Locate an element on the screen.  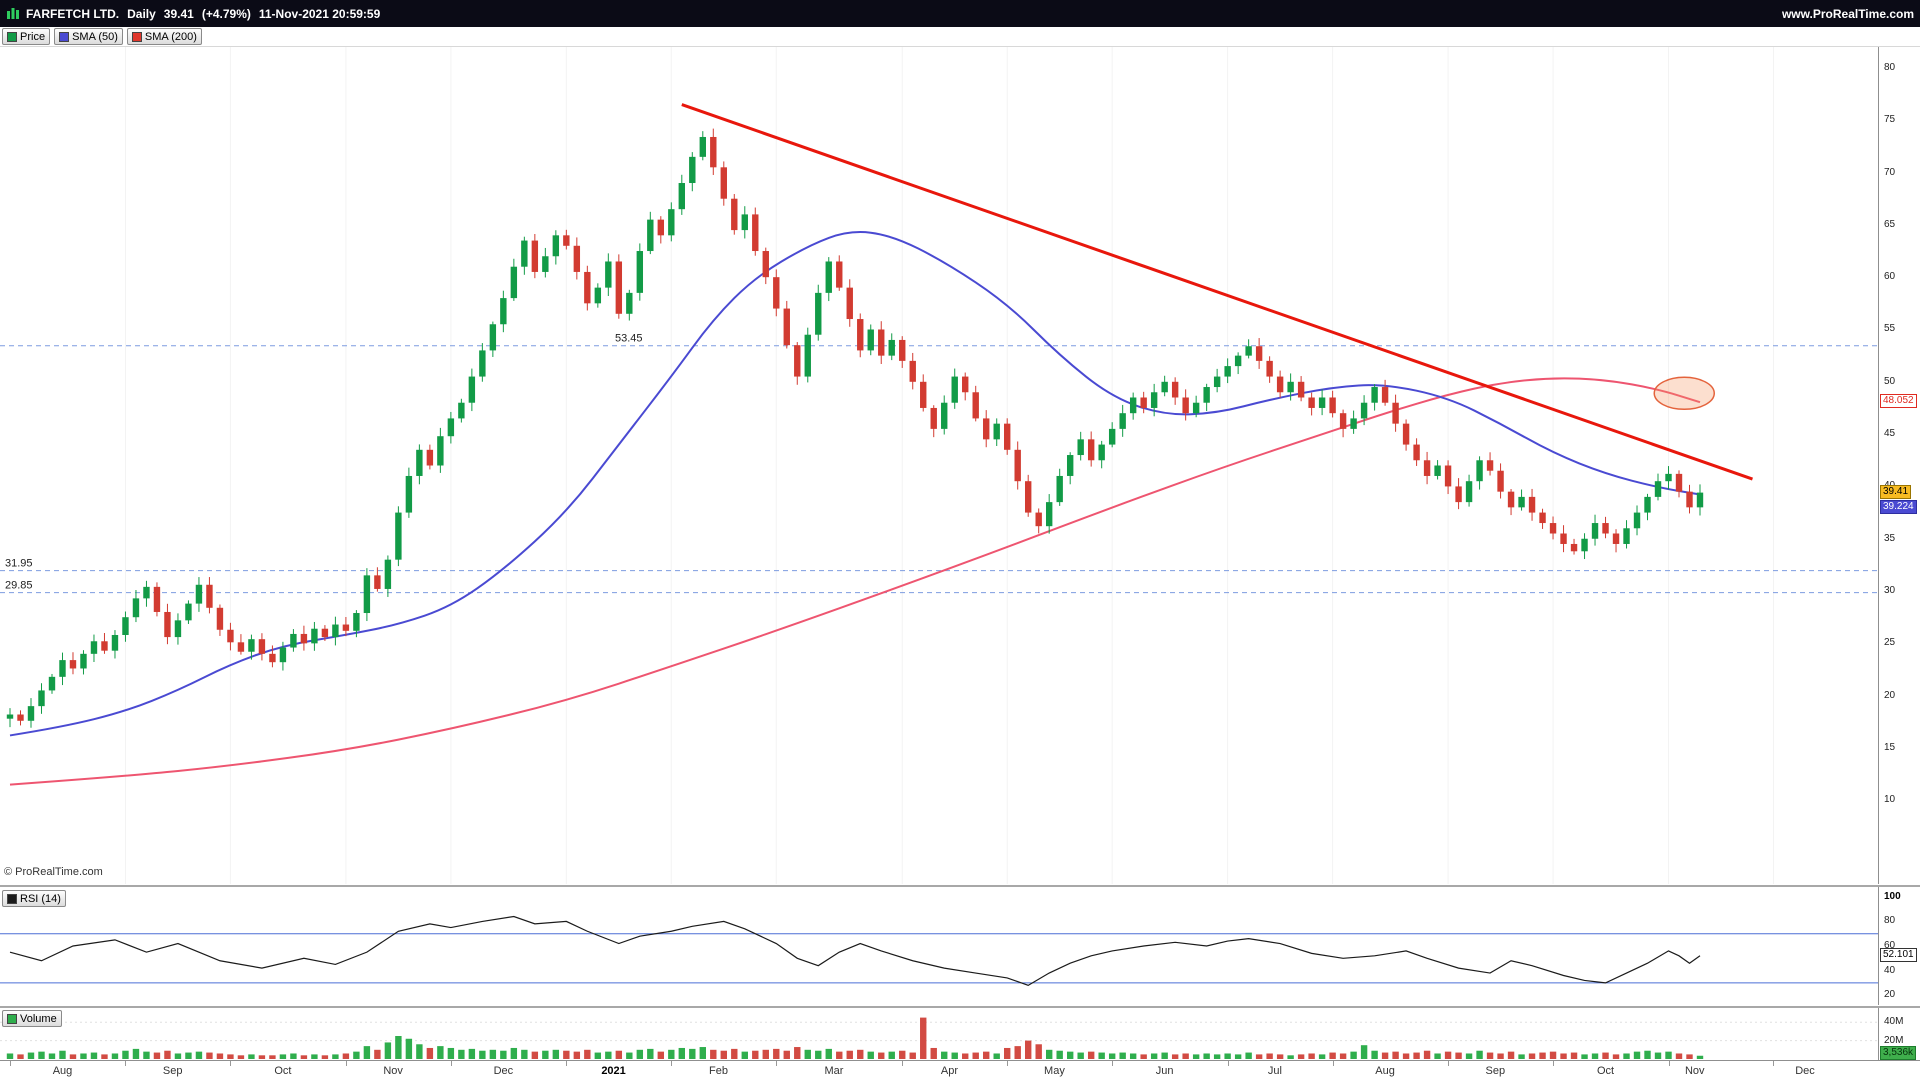
price-axis: 807570656055504540353025201510 is located at coordinates (1899, 465).